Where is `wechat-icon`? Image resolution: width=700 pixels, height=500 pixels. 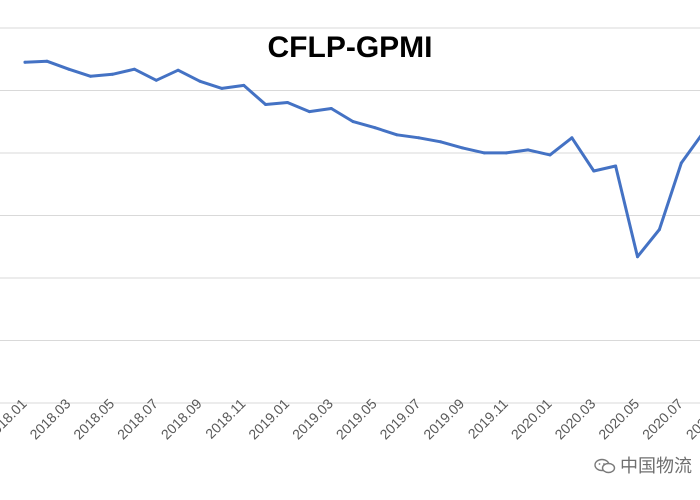 wechat-icon is located at coordinates (605, 466).